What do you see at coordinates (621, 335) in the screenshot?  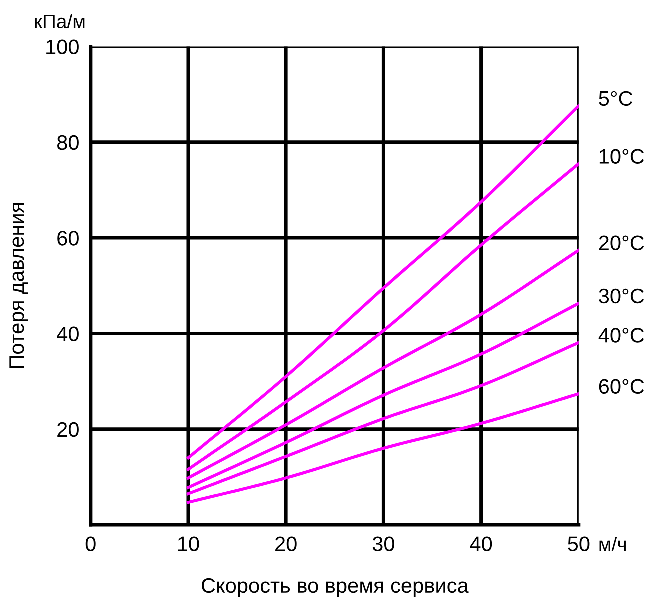 I see `series-label: 40°C` at bounding box center [621, 335].